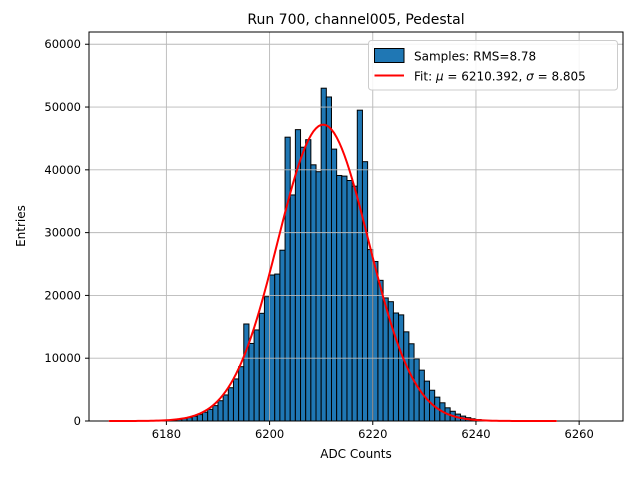 The width and height of the screenshot is (640, 484). What do you see at coordinates (390, 56) in the screenshot?
I see `legend-samples-swatch` at bounding box center [390, 56].